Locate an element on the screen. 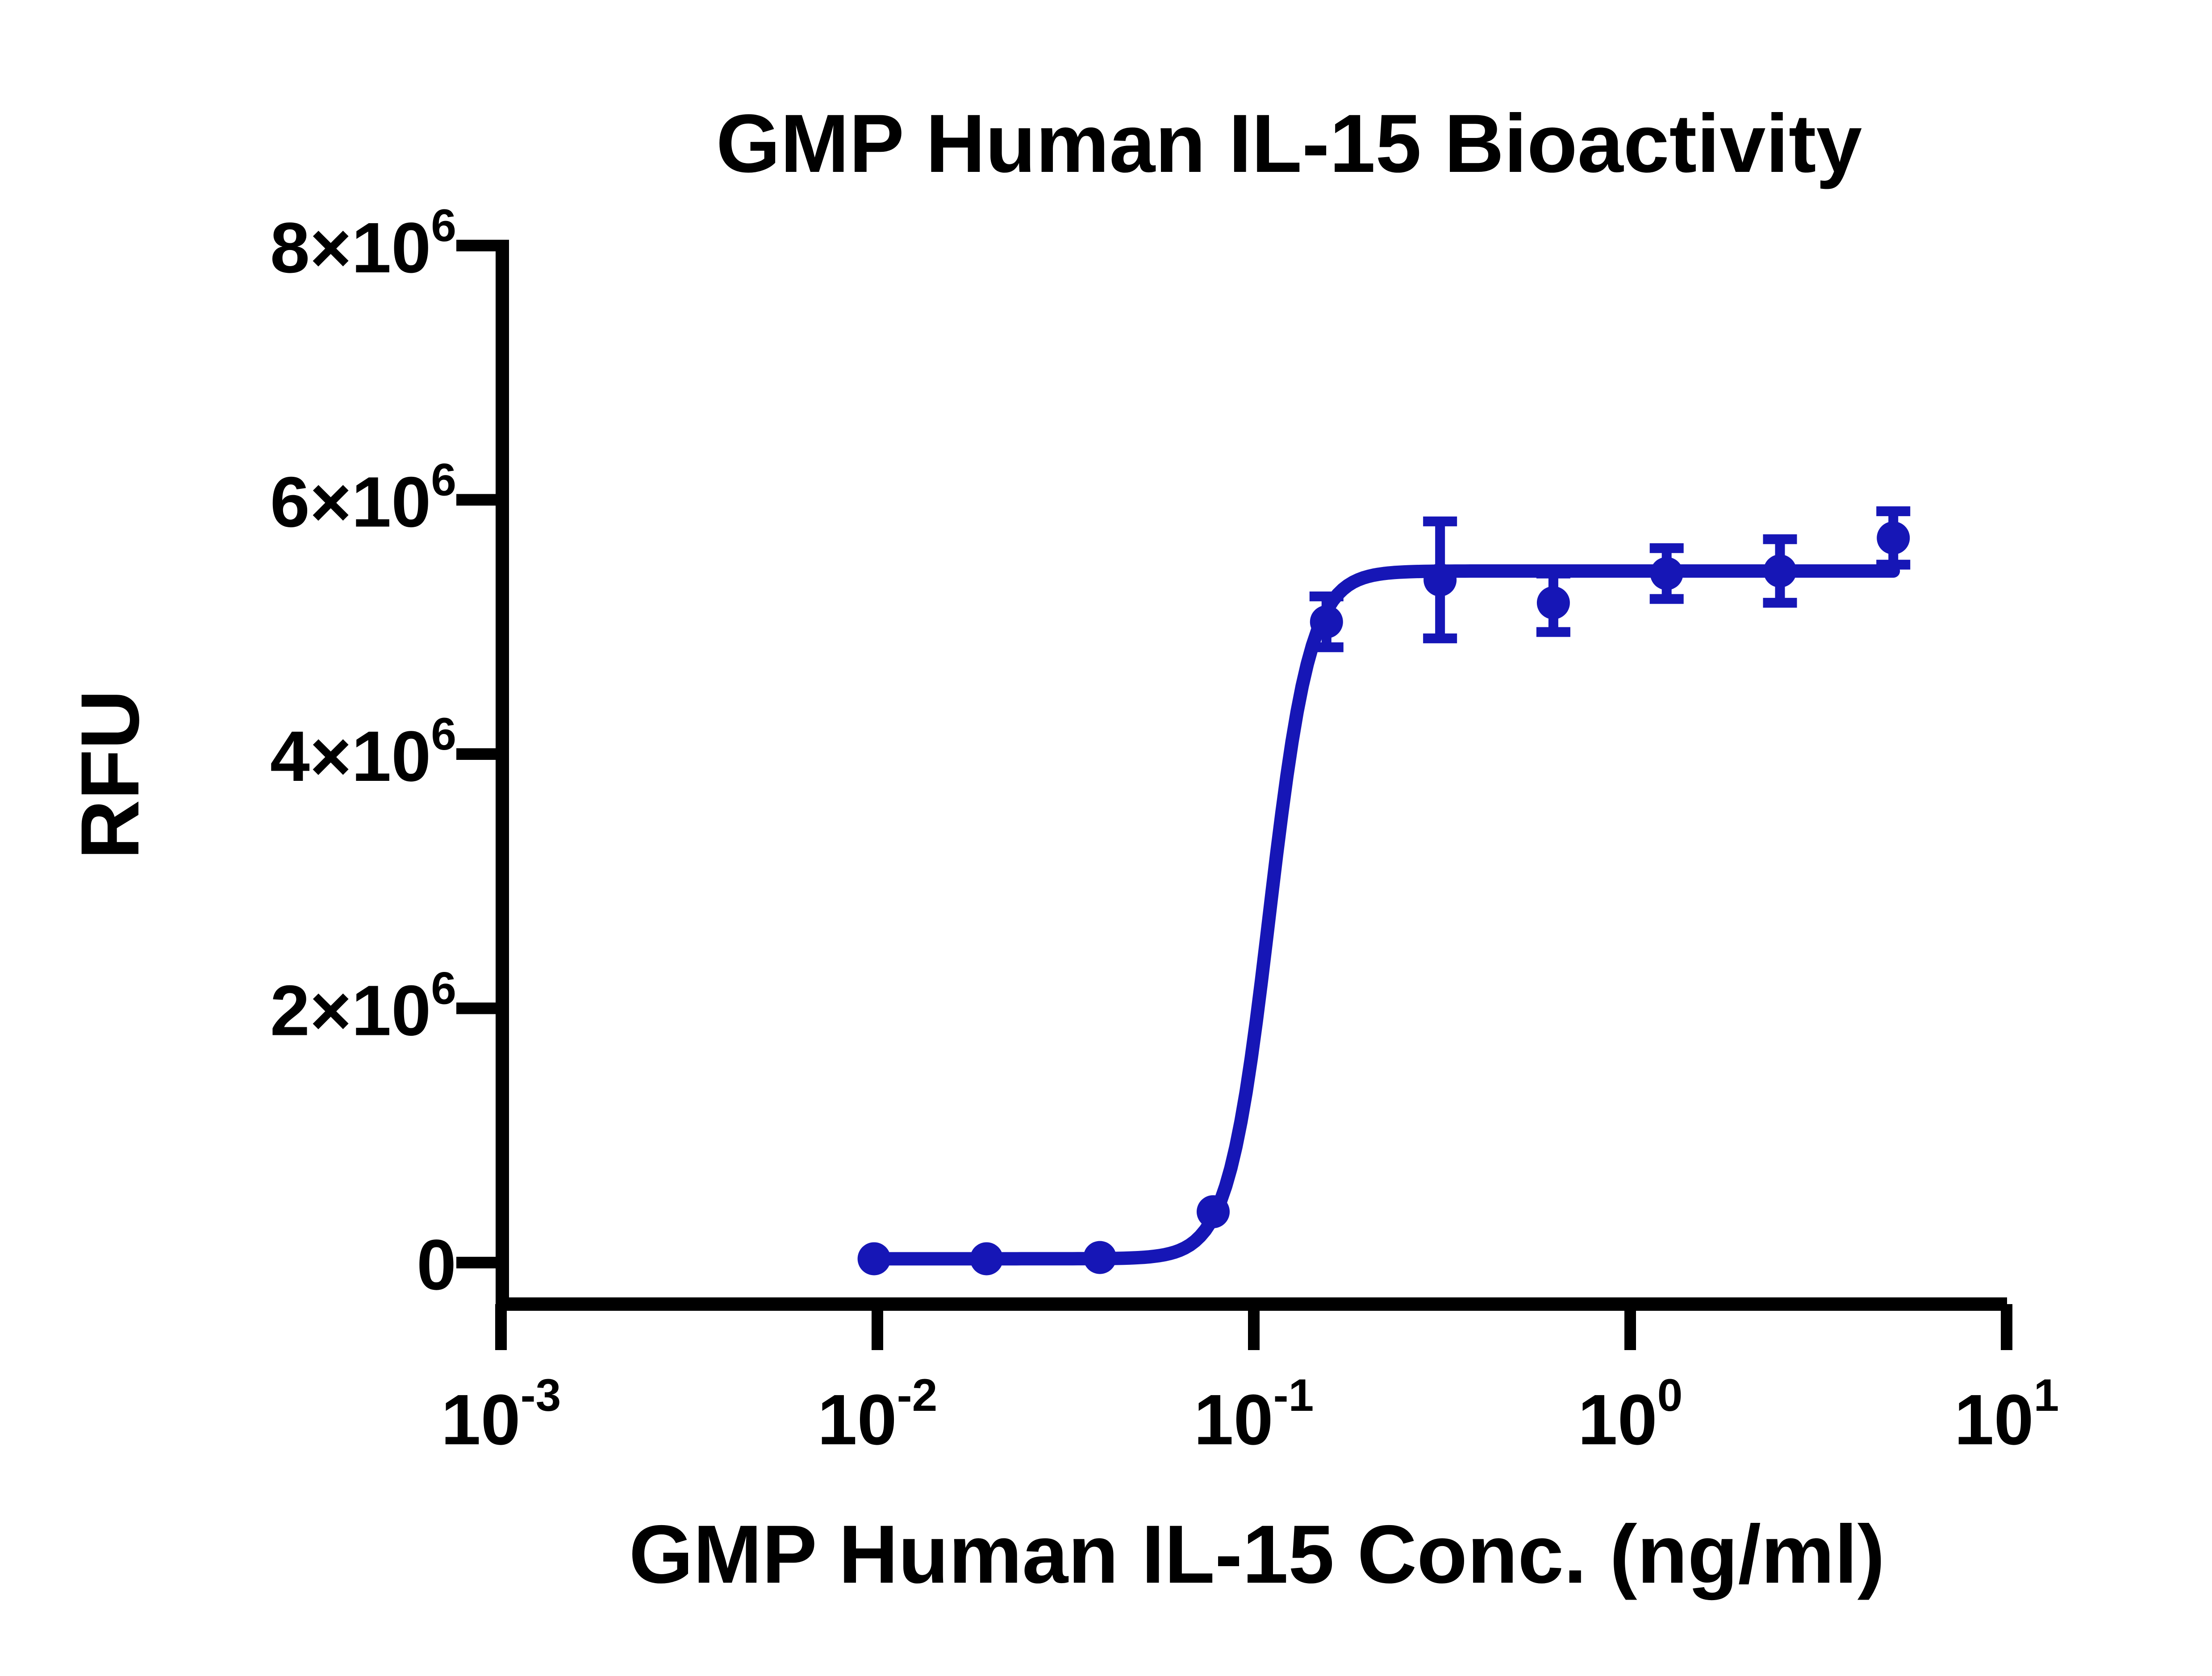 The width and height of the screenshot is (2212, 1676). x-tick-label: 10⁻¹ is located at coordinates (1254, 1414).